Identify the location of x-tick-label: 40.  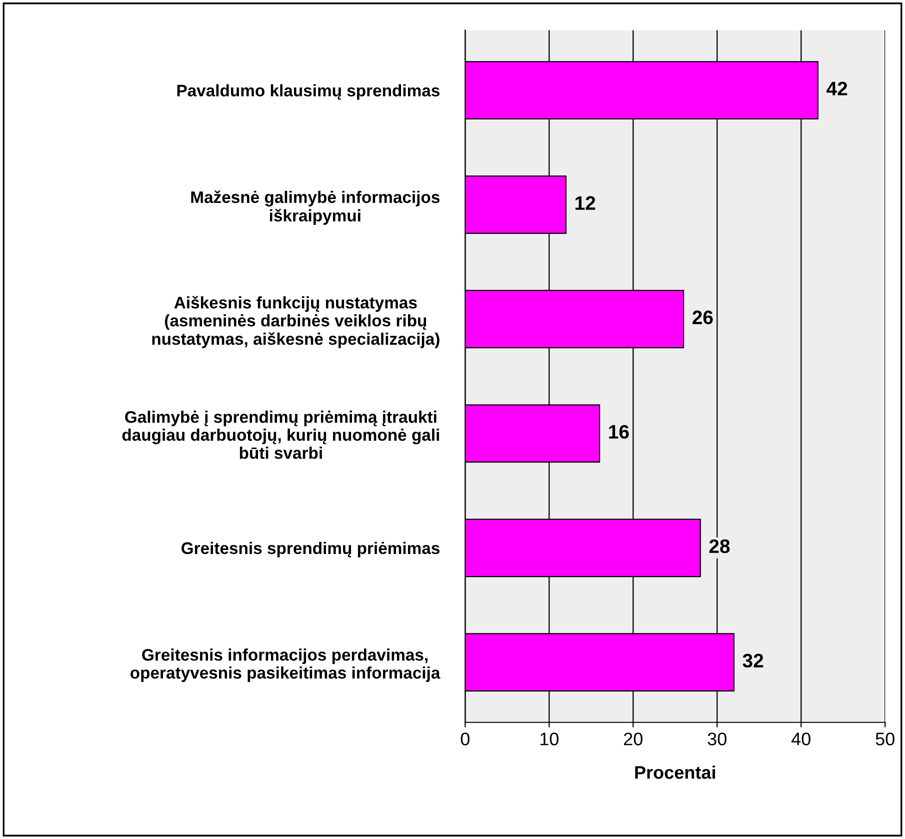
(800, 739).